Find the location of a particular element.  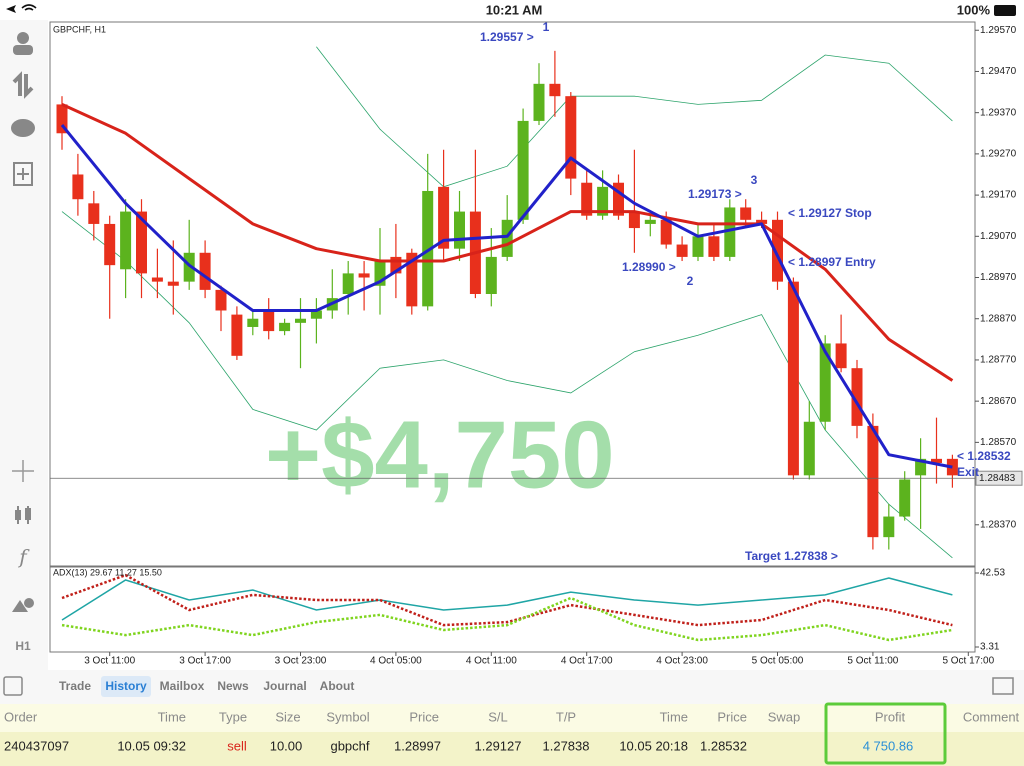

y-tick-label: 1.28970 is located at coordinates (998, 277).